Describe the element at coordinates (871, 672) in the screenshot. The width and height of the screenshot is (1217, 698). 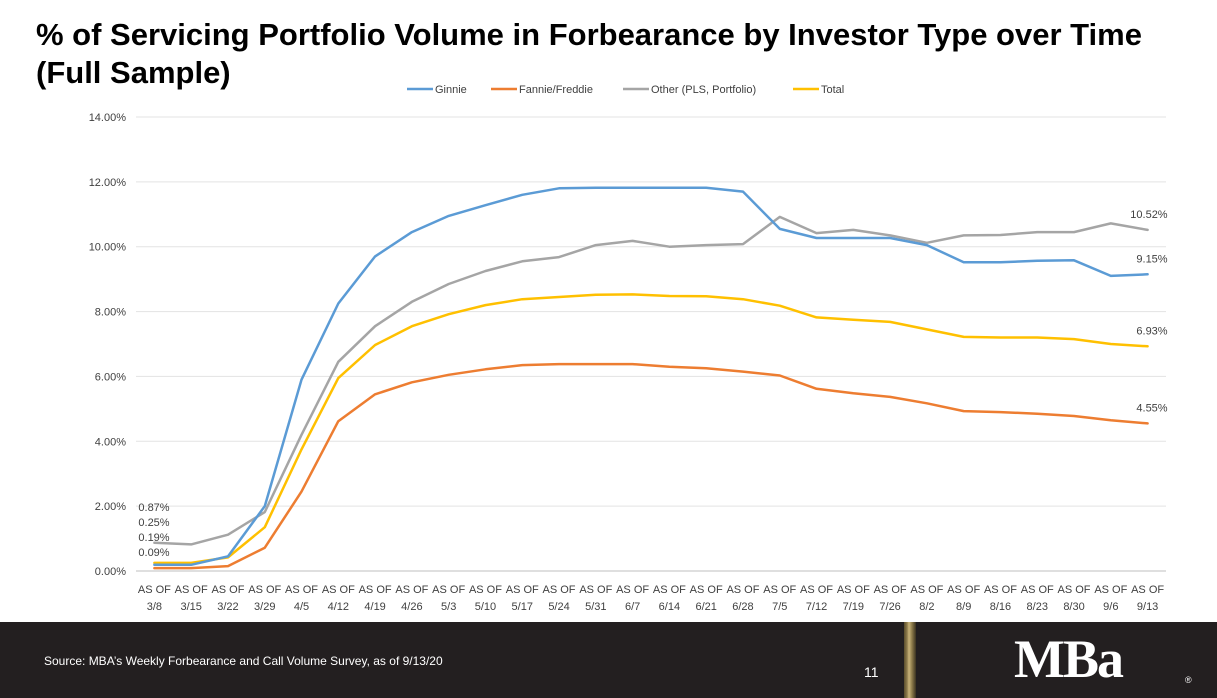
I see `page-number: 11` at that location.